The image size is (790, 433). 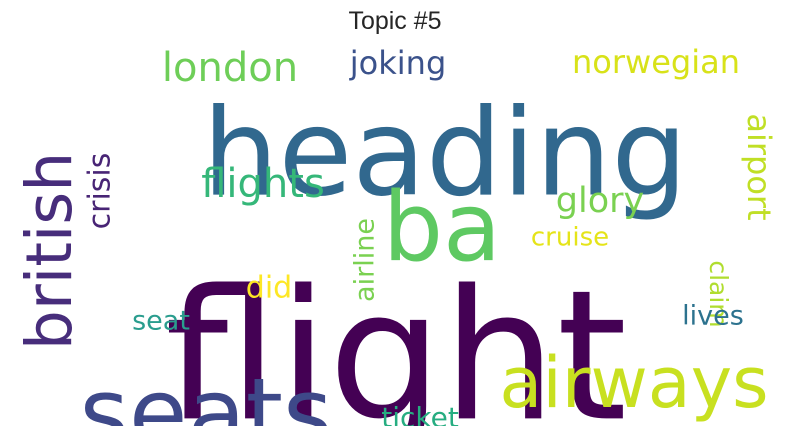 I want to click on word-crisis: crisis, so click(x=100, y=191).